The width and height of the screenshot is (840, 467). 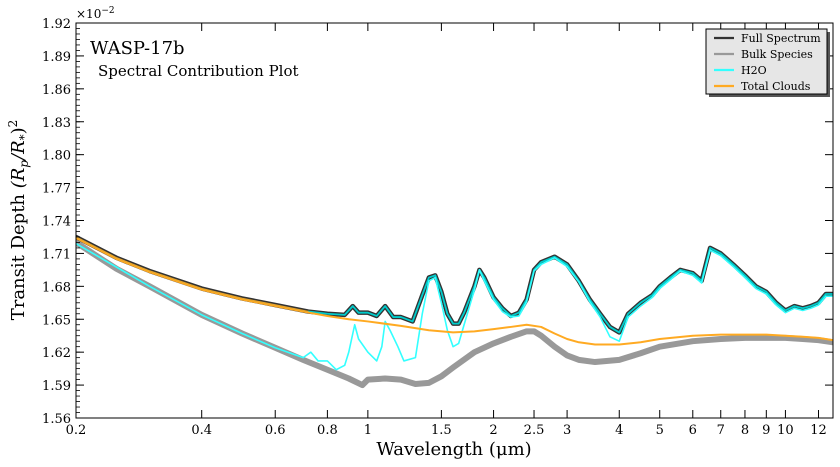 What do you see at coordinates (56, 189) in the screenshot?
I see `y-tick-label: 1.77` at bounding box center [56, 189].